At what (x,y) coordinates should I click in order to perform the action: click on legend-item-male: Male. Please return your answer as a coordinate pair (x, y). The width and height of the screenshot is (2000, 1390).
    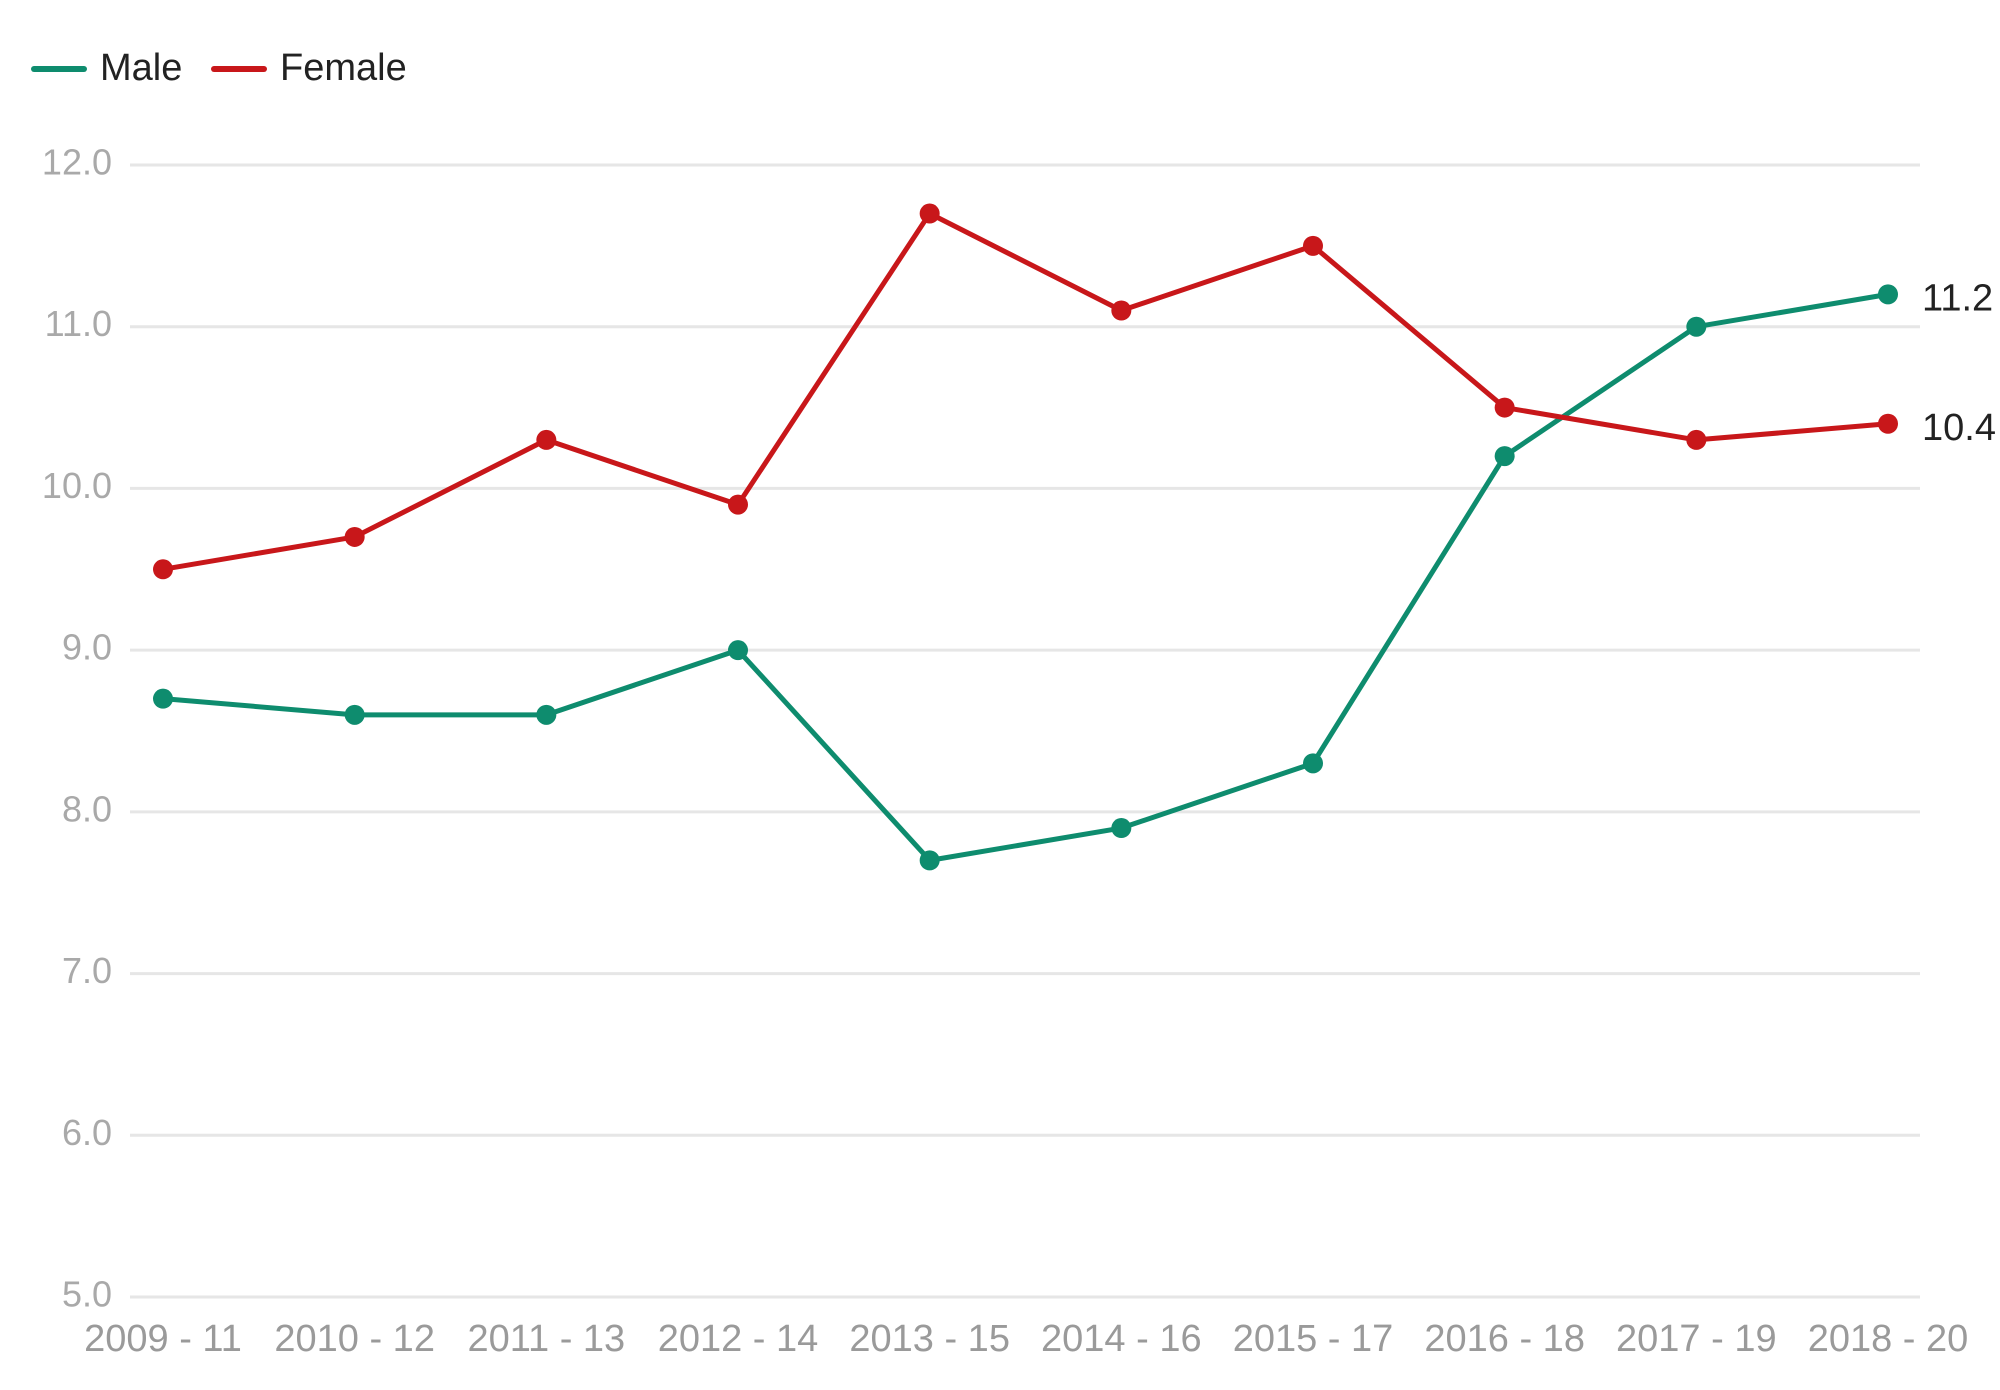
    Looking at the image, I should click on (106, 68).